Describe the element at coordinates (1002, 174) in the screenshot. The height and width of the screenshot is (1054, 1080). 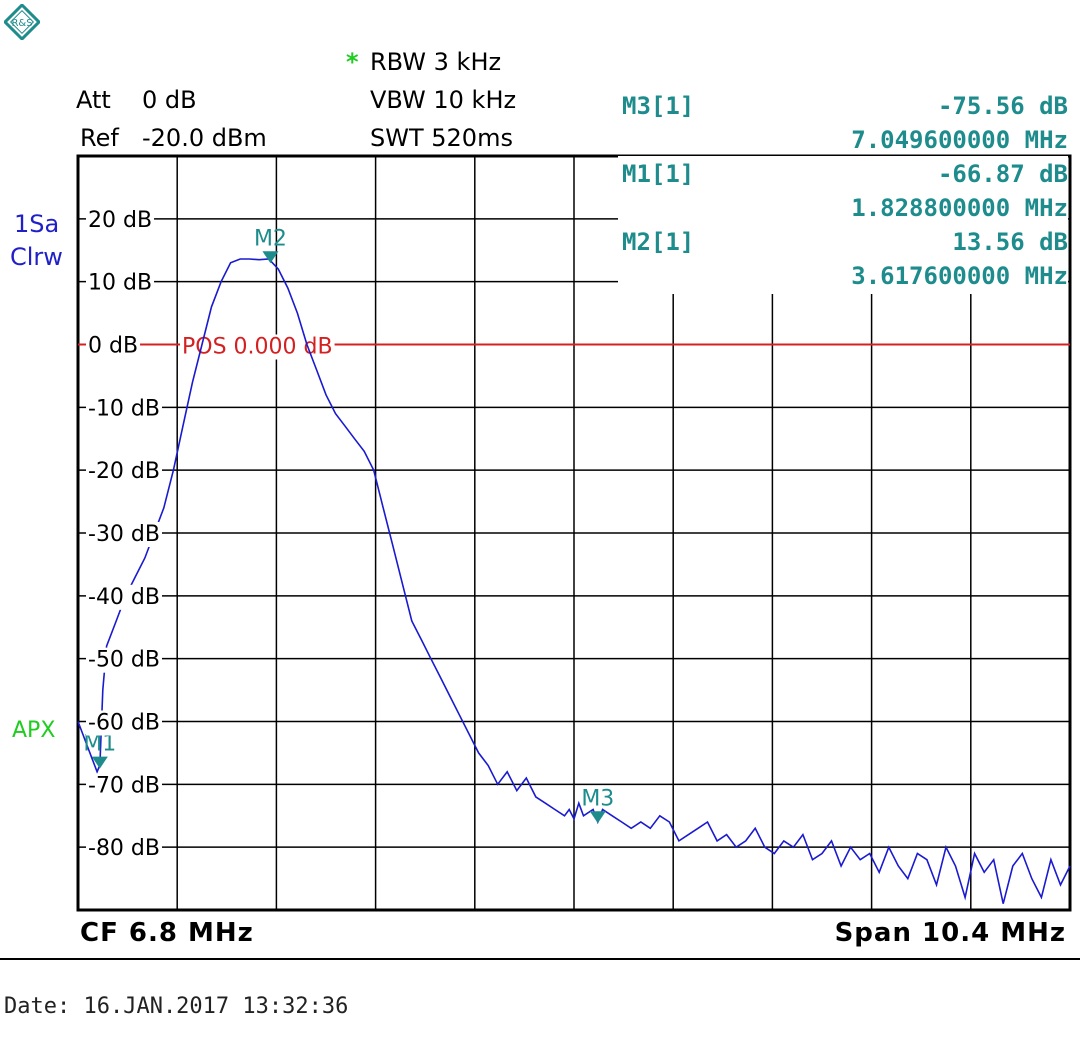
I see `marker-table-level: -66.87 dB` at that location.